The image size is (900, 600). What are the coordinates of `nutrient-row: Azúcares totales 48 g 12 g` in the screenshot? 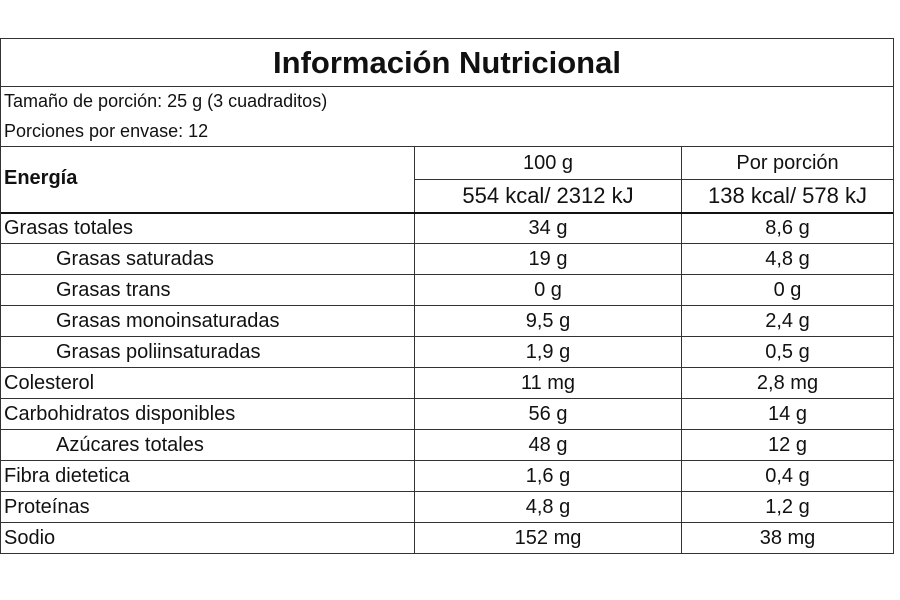 It's located at (447, 444).